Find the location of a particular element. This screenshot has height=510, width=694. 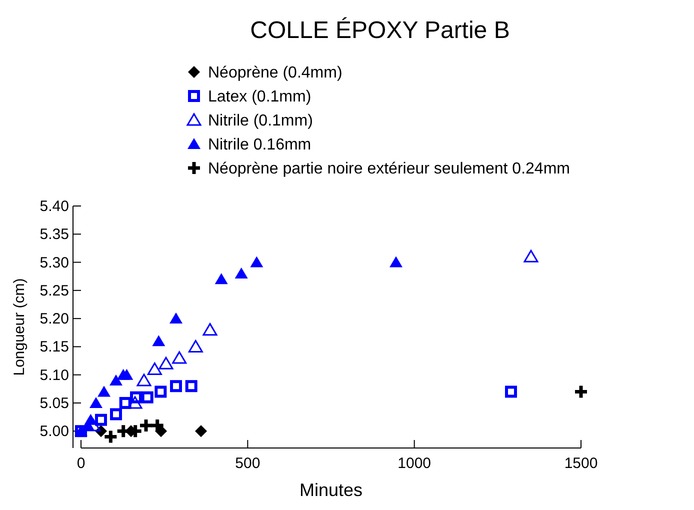

chart-title: COLLE ÉPOXY Partie B is located at coordinates (380, 30).